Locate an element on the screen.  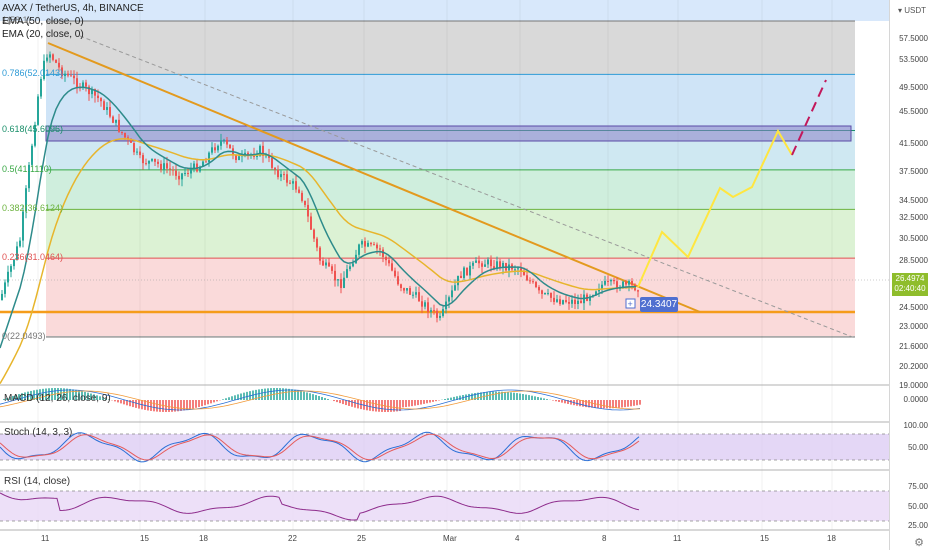
price-tag: 24.3407 is located at coordinates (659, 304).